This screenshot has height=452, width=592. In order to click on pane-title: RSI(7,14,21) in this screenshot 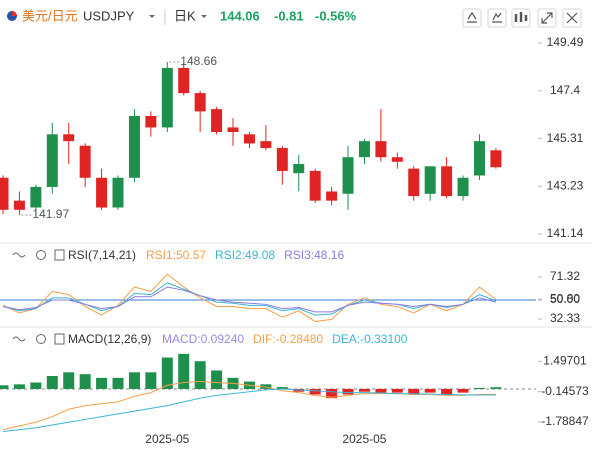, I will do `click(102, 255)`.